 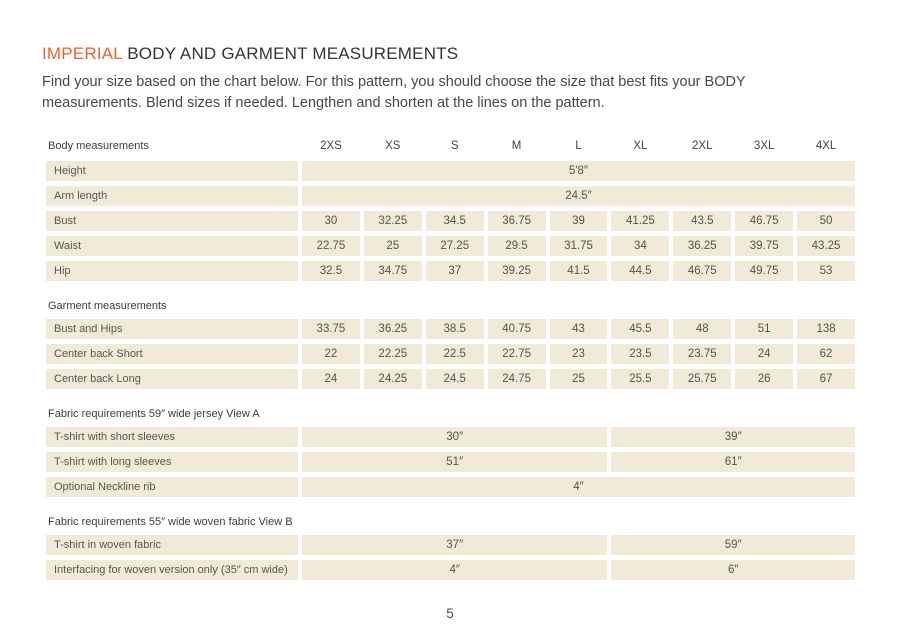 What do you see at coordinates (331, 221) in the screenshot?
I see `value-cell: 30` at bounding box center [331, 221].